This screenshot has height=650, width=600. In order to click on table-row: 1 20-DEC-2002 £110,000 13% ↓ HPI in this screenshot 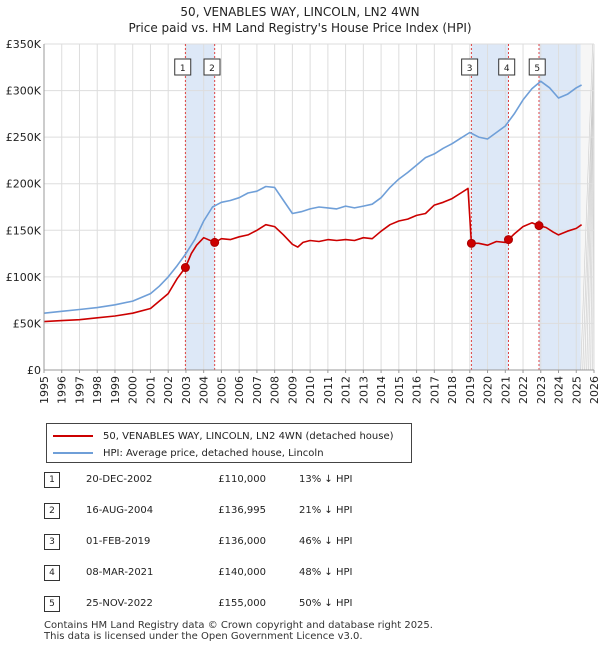, I will do `click(304, 482)`.